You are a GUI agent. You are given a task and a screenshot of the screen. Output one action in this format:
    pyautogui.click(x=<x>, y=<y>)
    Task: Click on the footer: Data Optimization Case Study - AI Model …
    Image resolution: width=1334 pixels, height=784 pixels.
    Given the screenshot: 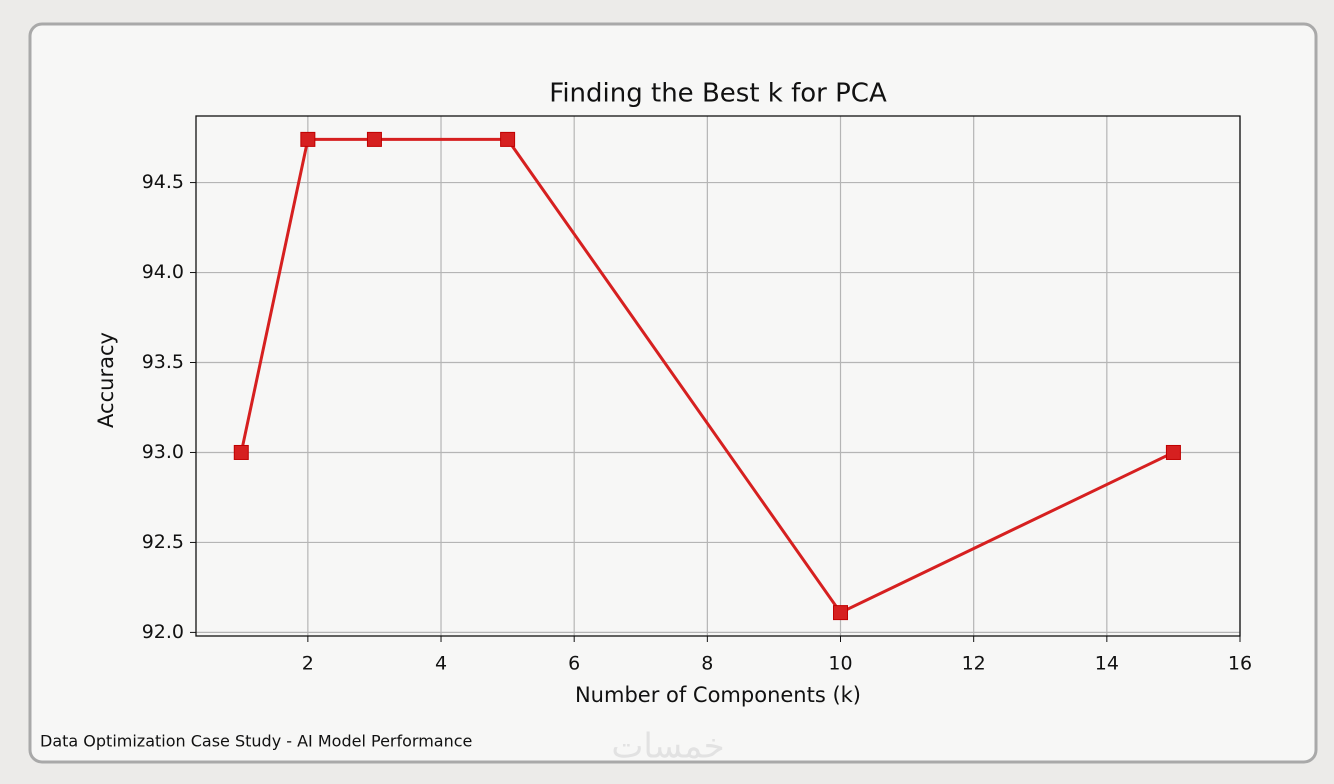 What is the action you would take?
    pyautogui.click(x=256, y=741)
    